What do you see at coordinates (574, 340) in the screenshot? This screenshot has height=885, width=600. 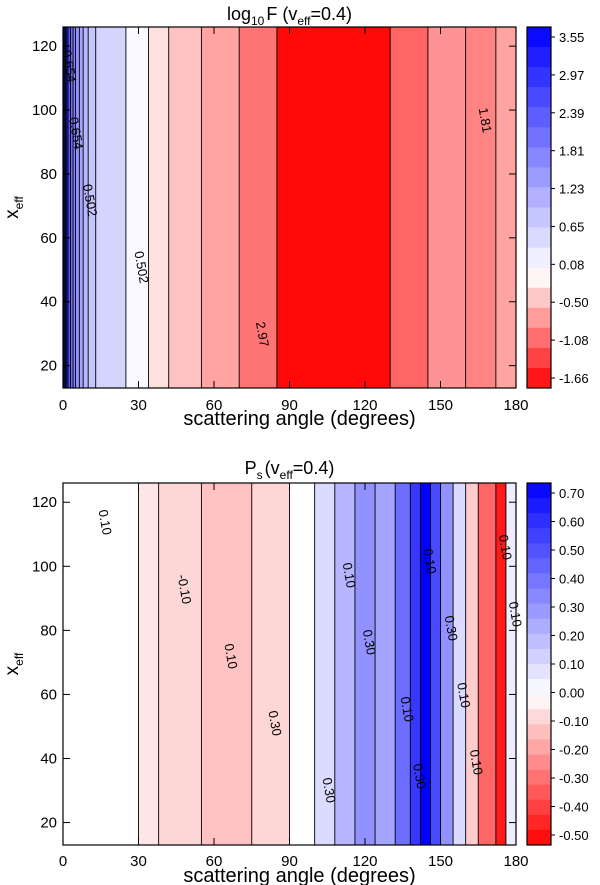 I see `colorbar-tick-label: -1.08` at bounding box center [574, 340].